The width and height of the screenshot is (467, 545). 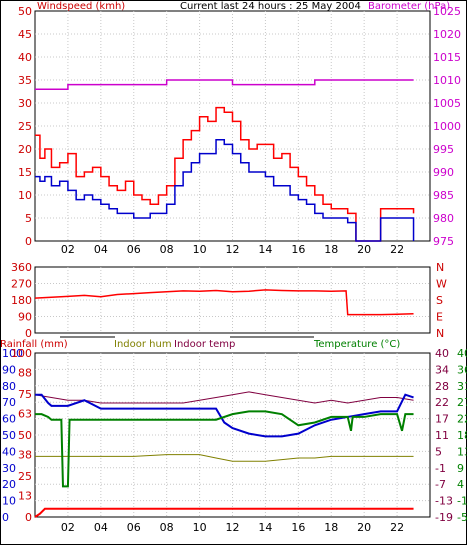 I want to click on panel2-compass-tick: S, so click(x=439, y=300).